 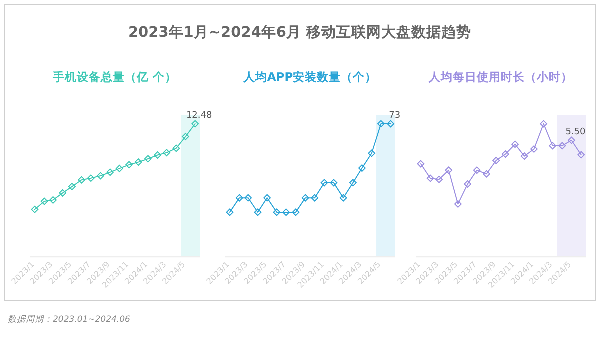 What do you see at coordinates (576, 133) in the screenshot?
I see `value-label: 5.50` at bounding box center [576, 133].